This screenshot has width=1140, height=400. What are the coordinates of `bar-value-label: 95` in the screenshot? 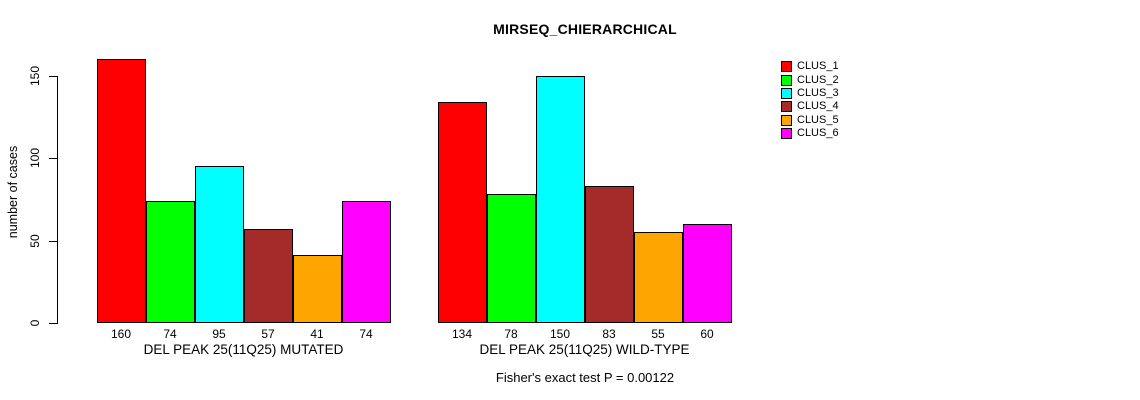 It's located at (219, 334).